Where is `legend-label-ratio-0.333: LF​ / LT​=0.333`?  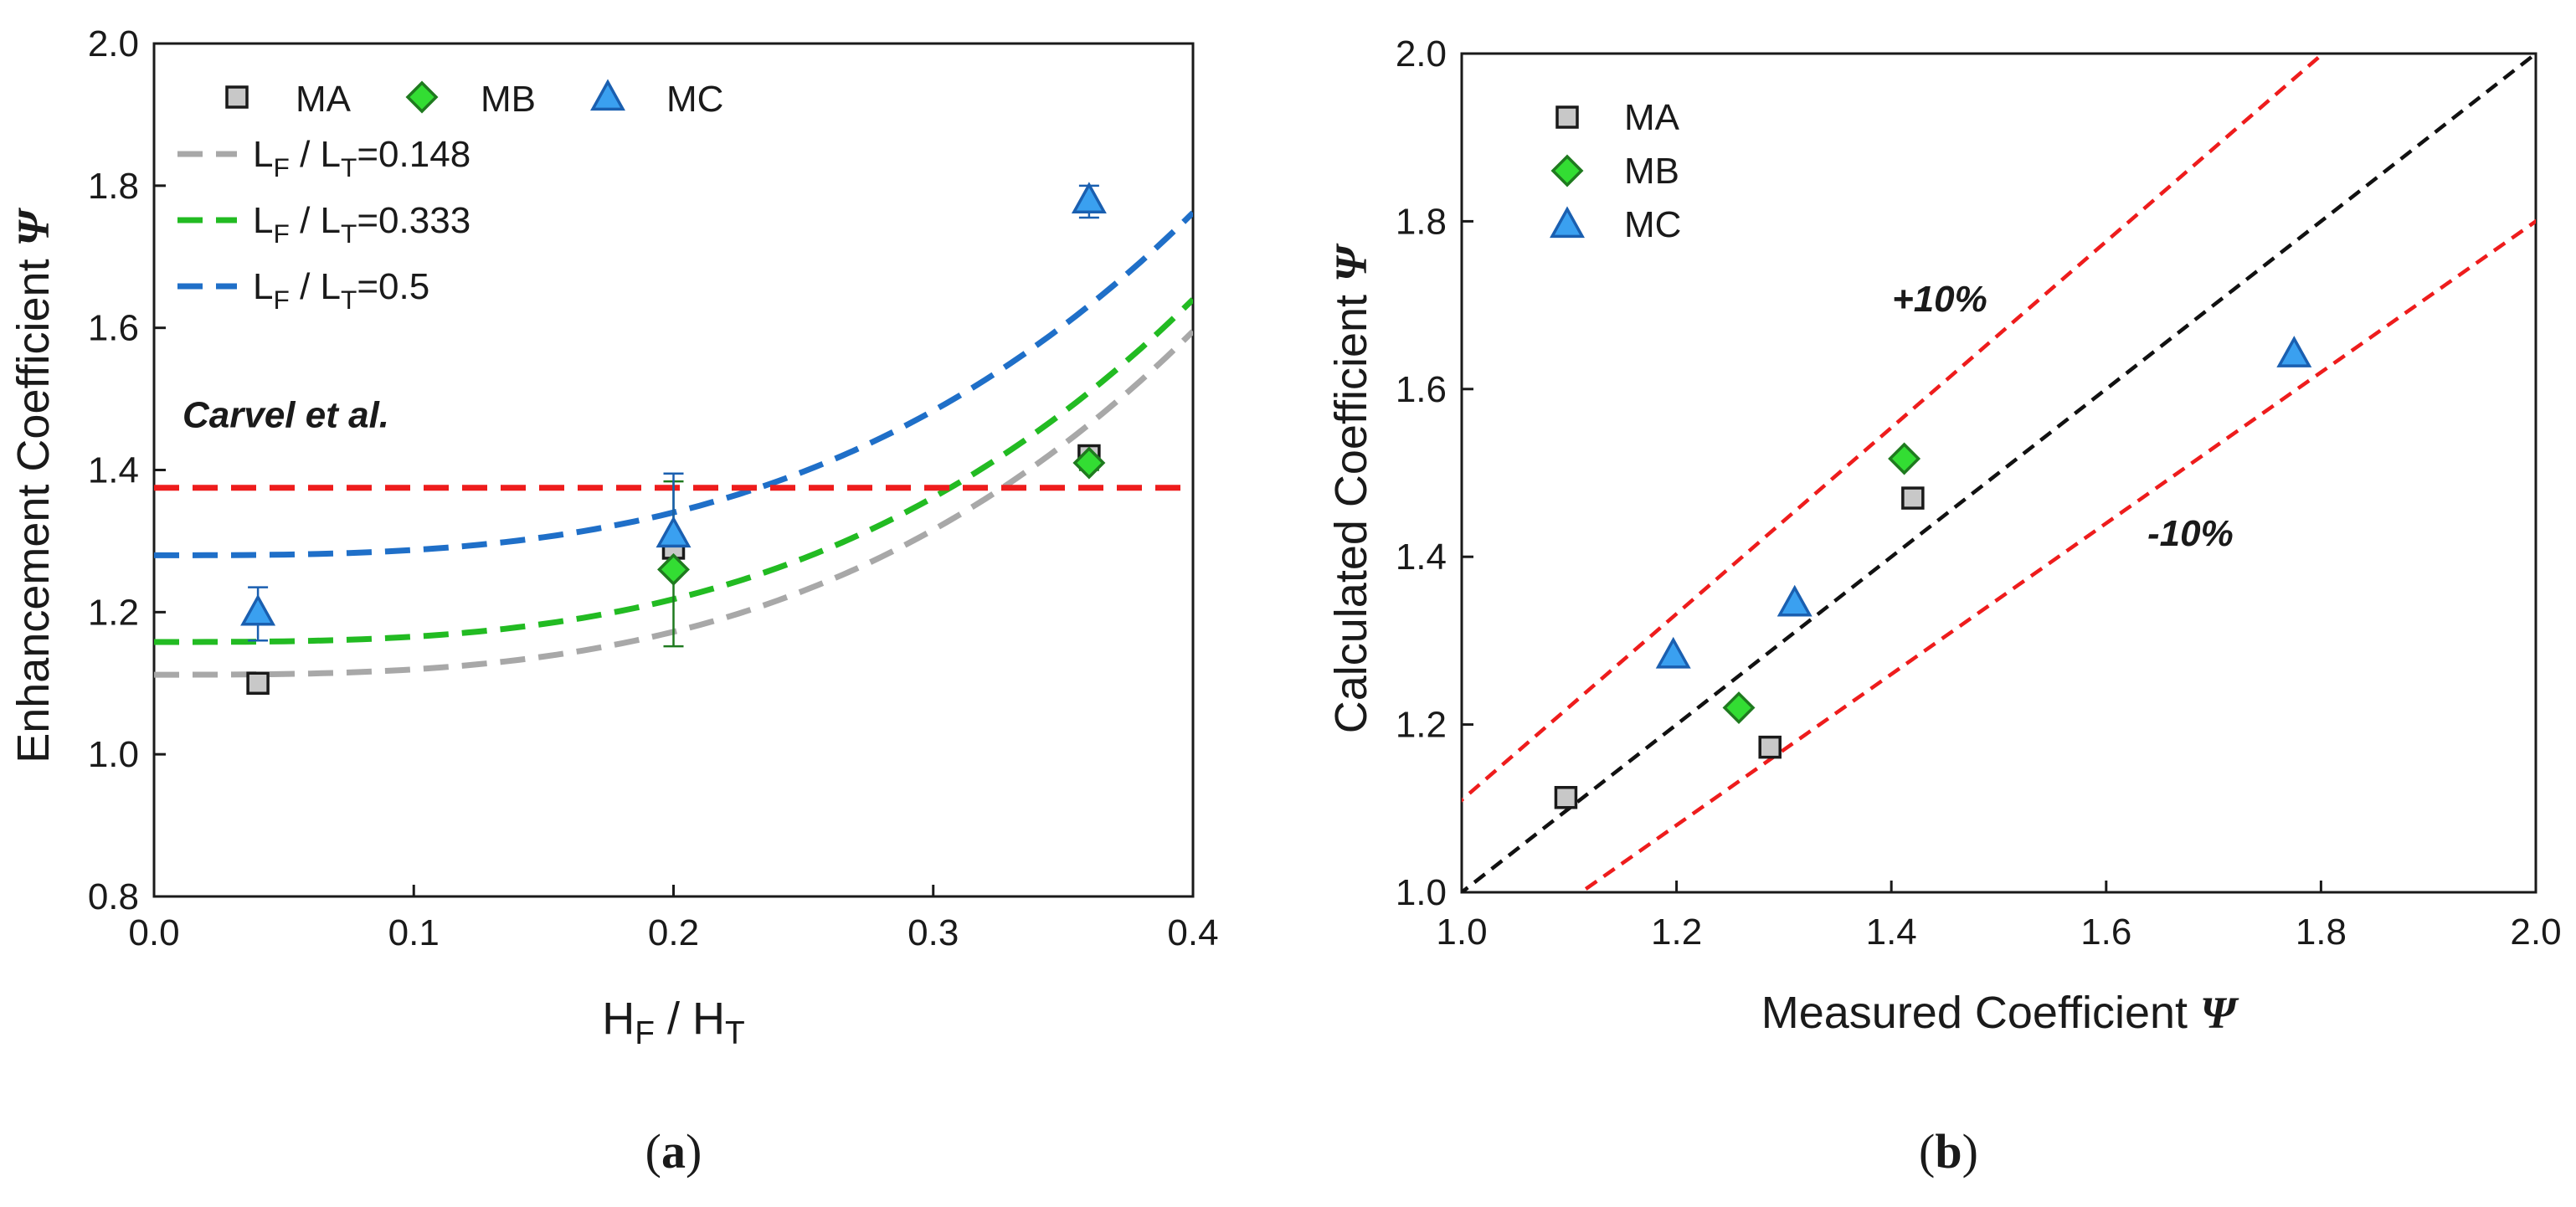
legend-label-ratio-0.333: LF​ / LT​=0.333 is located at coordinates (362, 225).